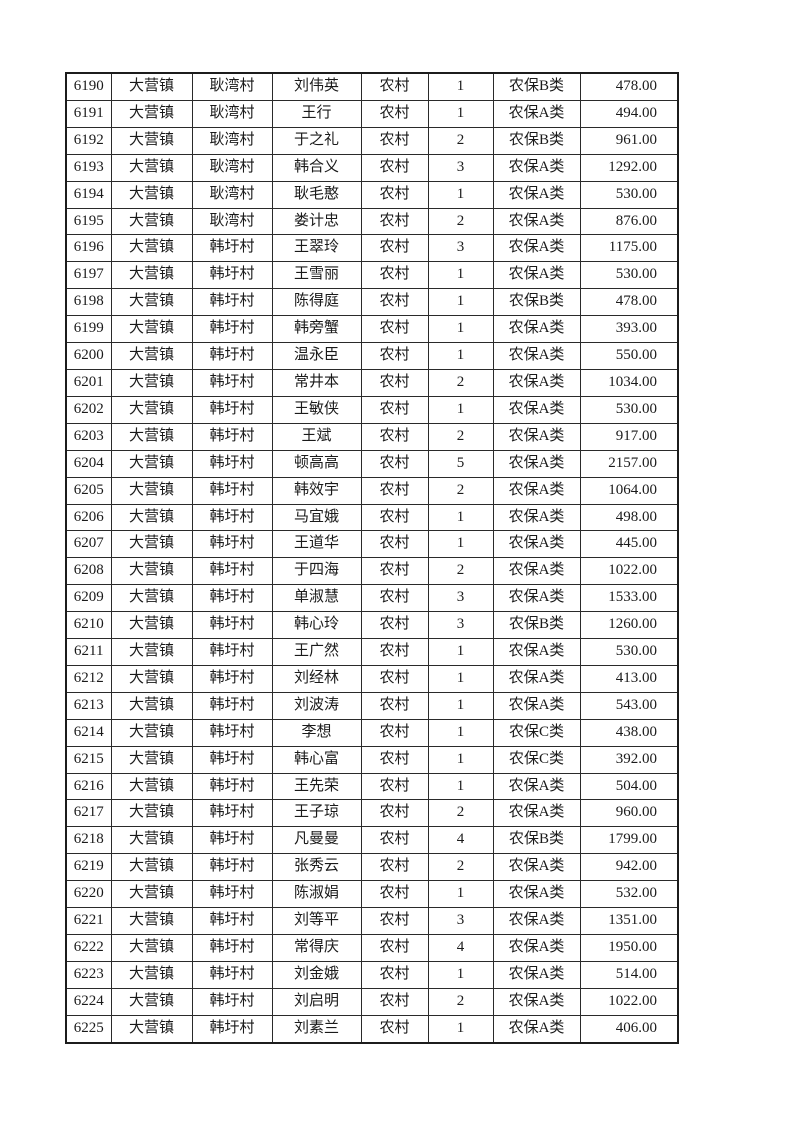 This screenshot has width=793, height=1122. Describe the element at coordinates (629, 248) in the screenshot. I see `cell-amount: 1175.00` at that location.